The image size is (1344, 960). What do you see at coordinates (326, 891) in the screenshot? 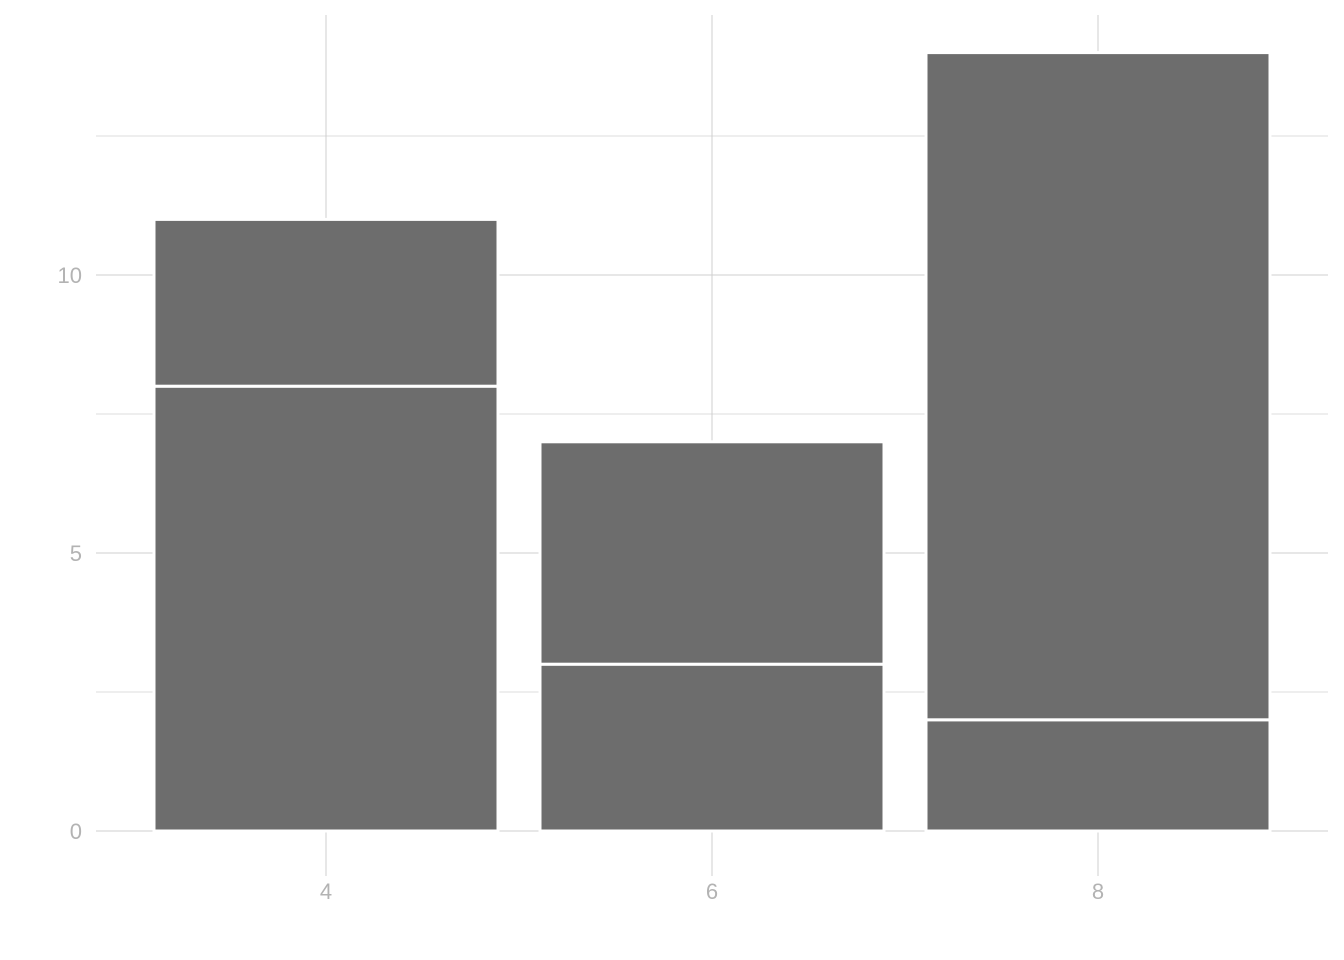
I see `x-tick-label: 4` at bounding box center [326, 891].